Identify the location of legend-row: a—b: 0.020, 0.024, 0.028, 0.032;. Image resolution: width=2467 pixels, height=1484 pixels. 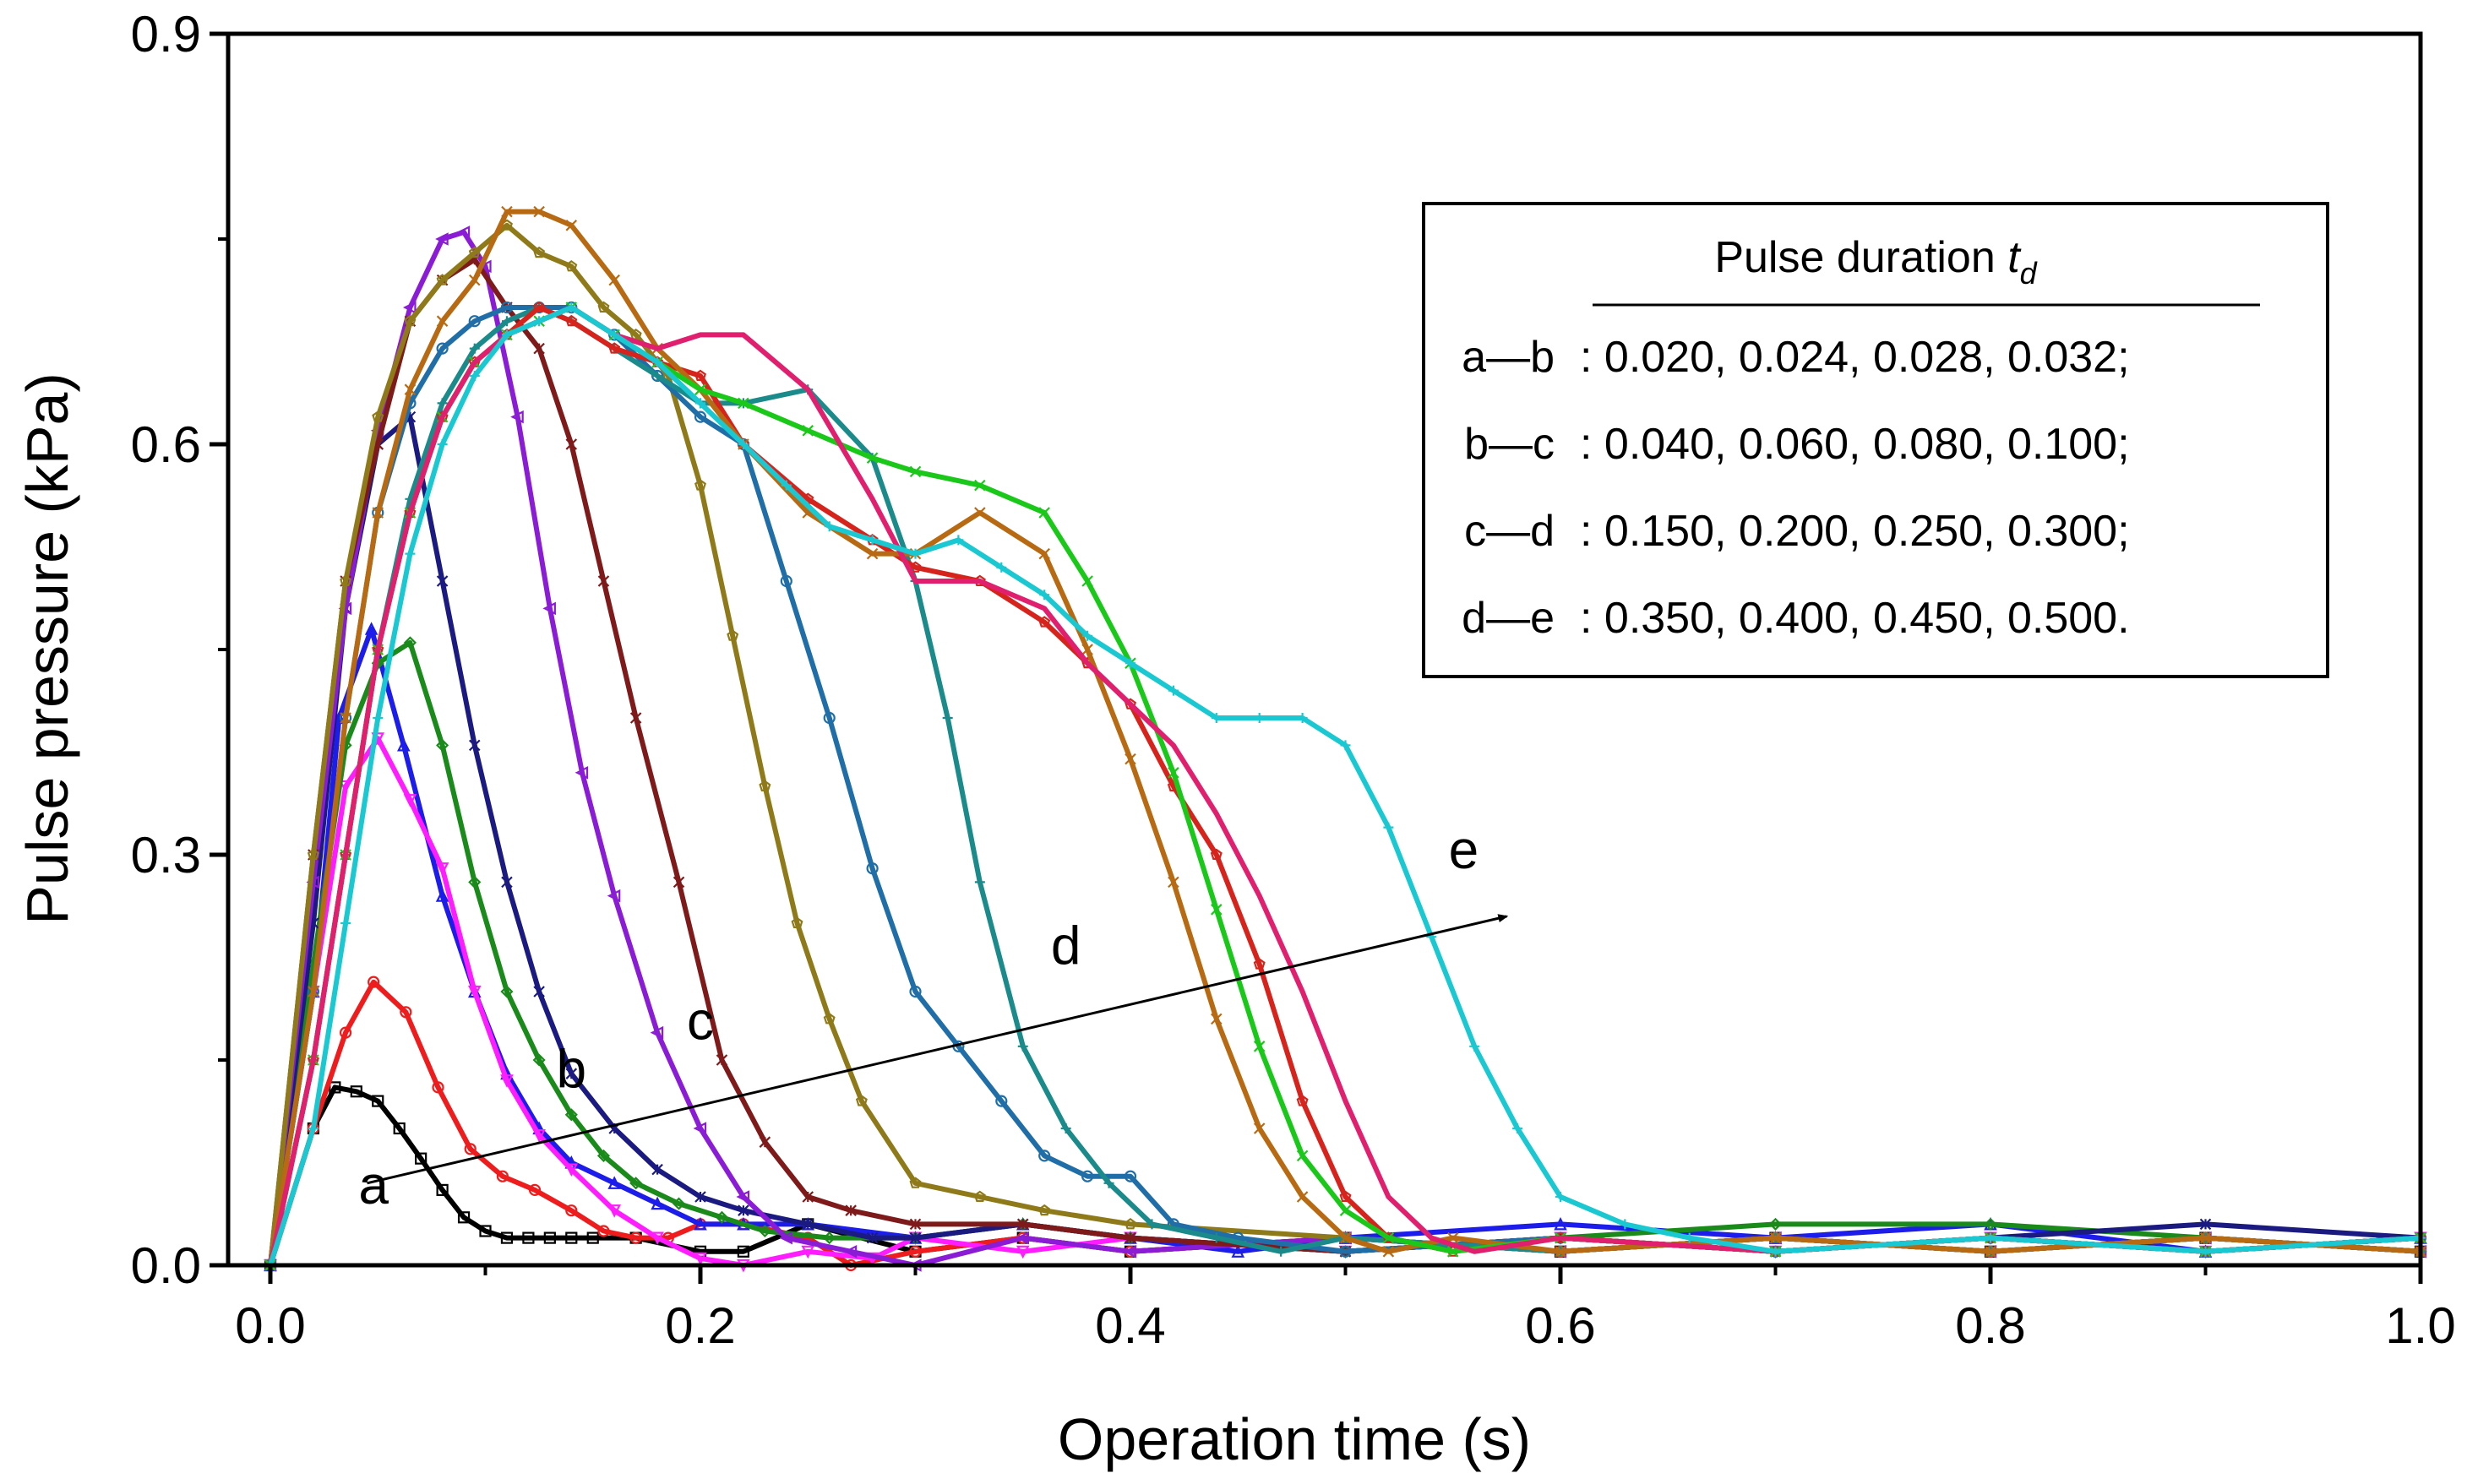
(1795, 357).